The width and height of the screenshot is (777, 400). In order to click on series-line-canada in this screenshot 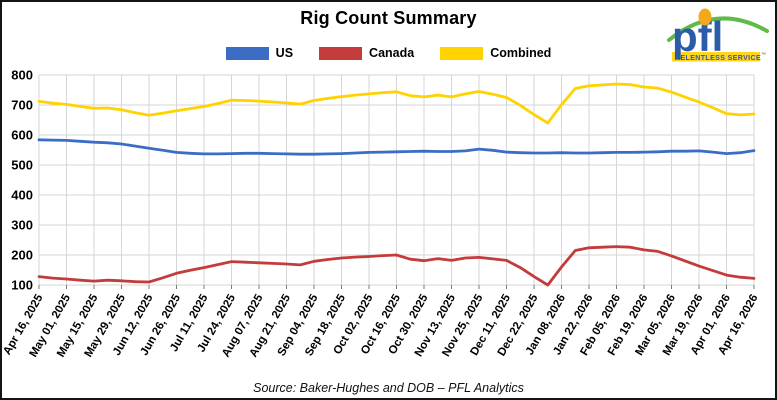, I will do `click(396, 266)`.